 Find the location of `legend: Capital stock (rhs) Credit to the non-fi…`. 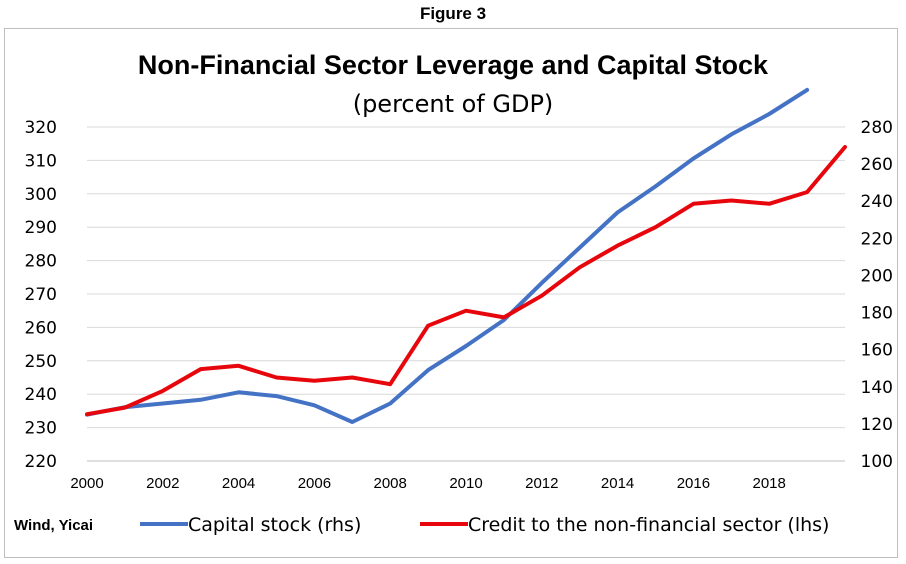

legend: Capital stock (rhs) Credit to the non-fi… is located at coordinates (484, 525).